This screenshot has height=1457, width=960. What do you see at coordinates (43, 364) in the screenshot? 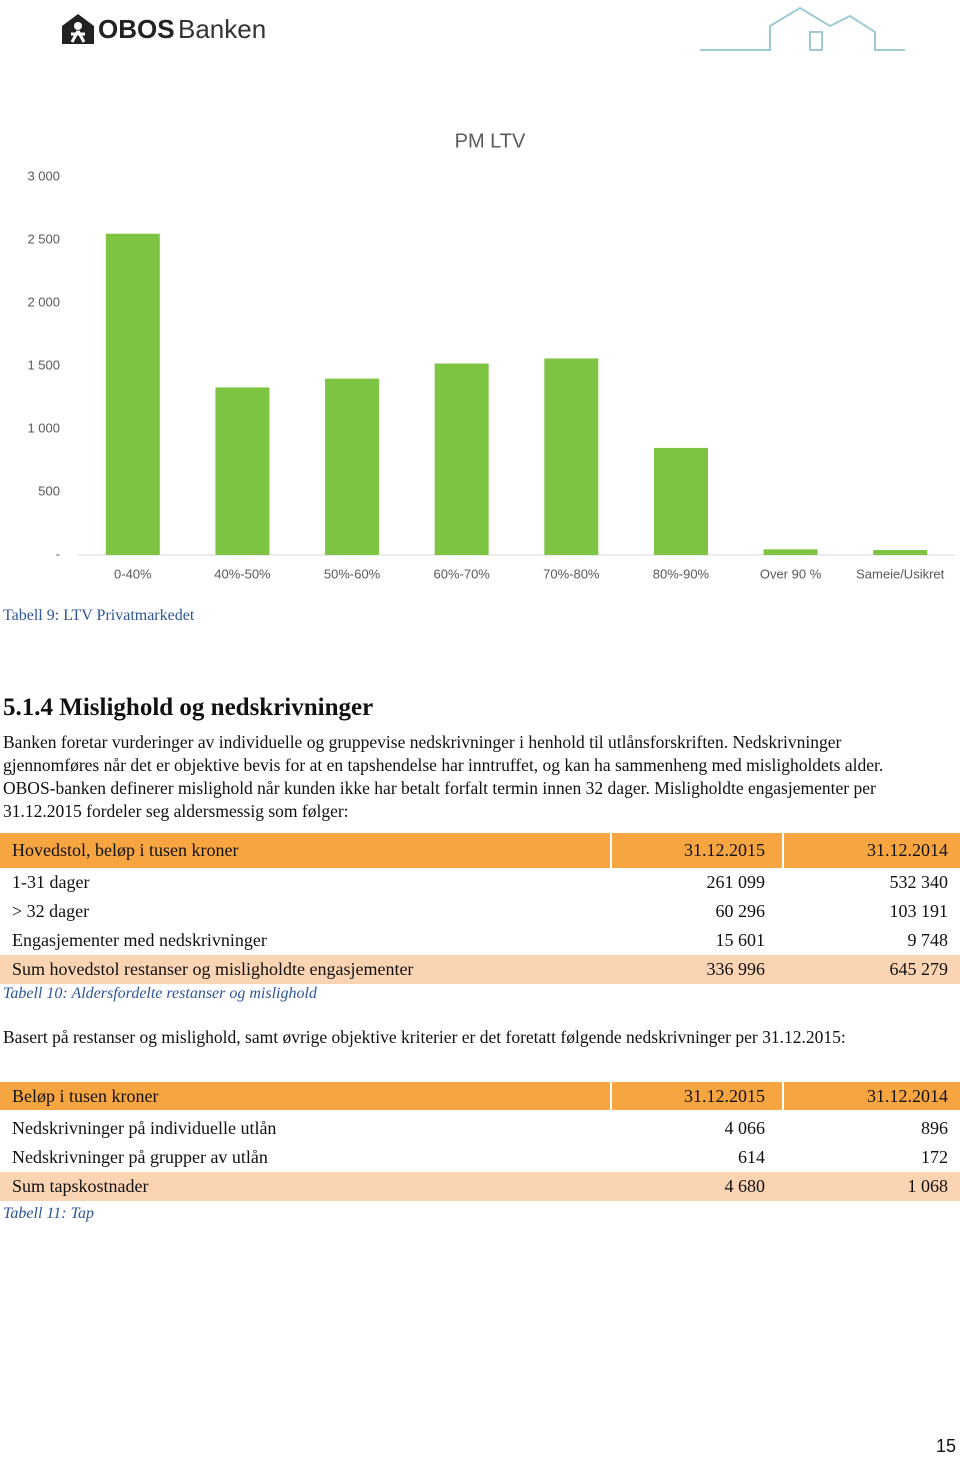
I see `y-tick-label: 1 500` at bounding box center [43, 364].